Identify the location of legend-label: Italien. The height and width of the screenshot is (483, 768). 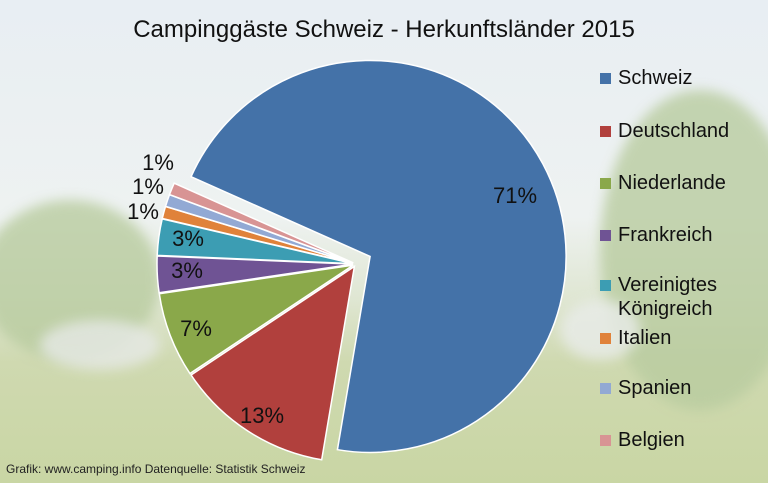
(645, 338).